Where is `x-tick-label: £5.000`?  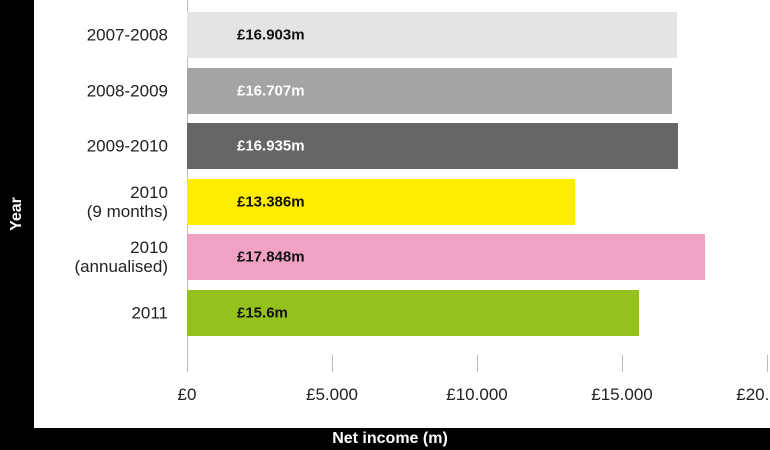 x-tick-label: £5.000 is located at coordinates (332, 394).